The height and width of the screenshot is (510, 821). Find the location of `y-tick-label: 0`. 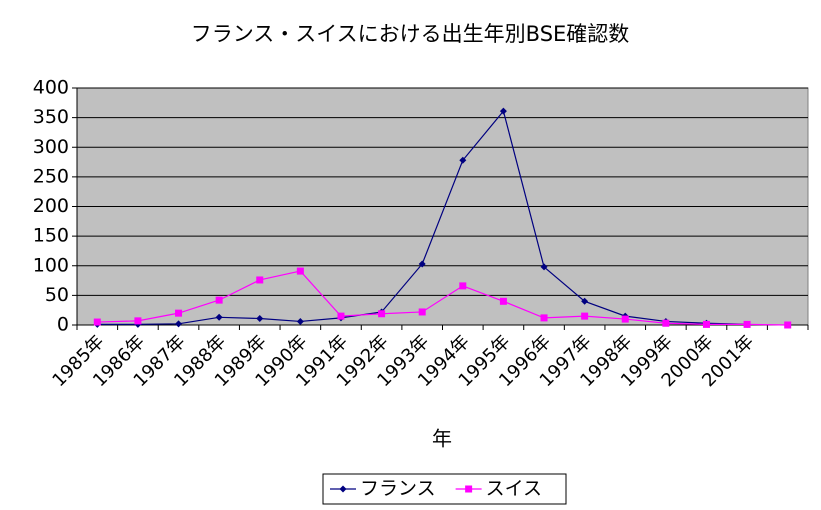

y-tick-label: 0 is located at coordinates (63, 325).